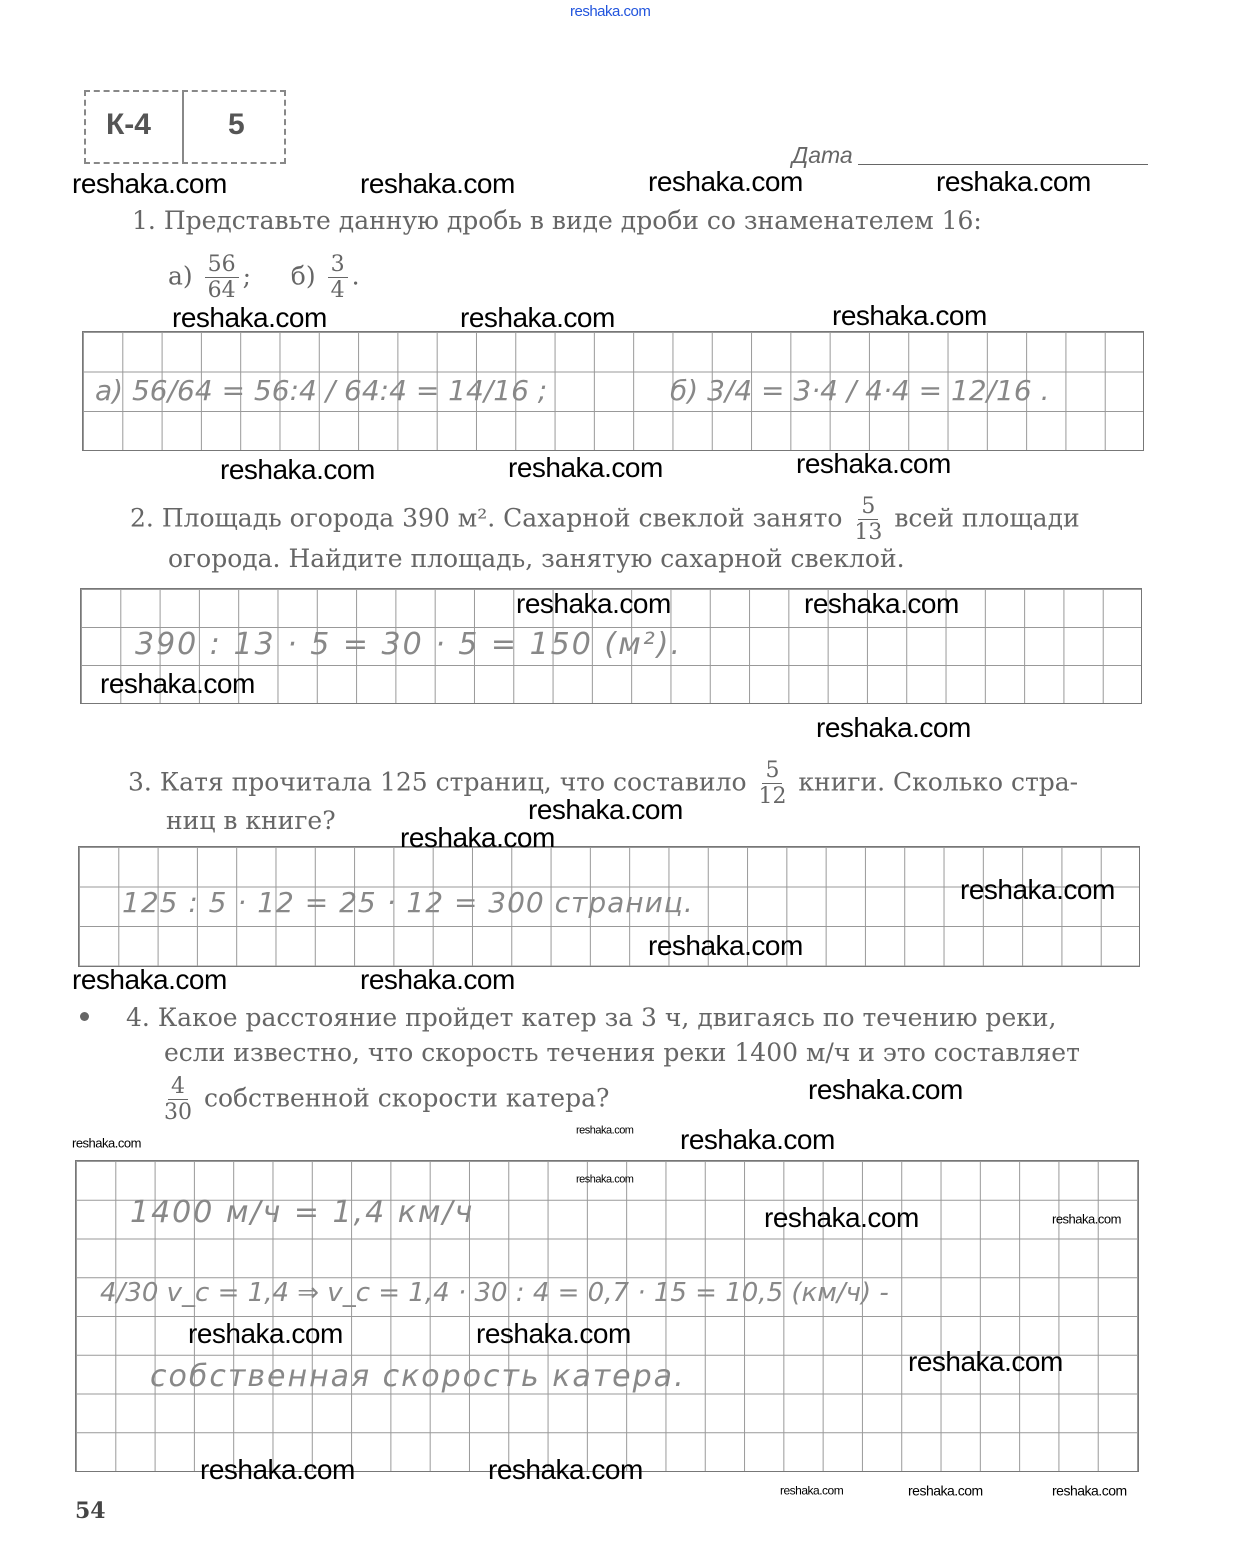 The width and height of the screenshot is (1237, 1561). I want to click on handwritten-answer-1b: б) 3/4 = 3·4 / 4·4 = 12/16 ., so click(860, 390).